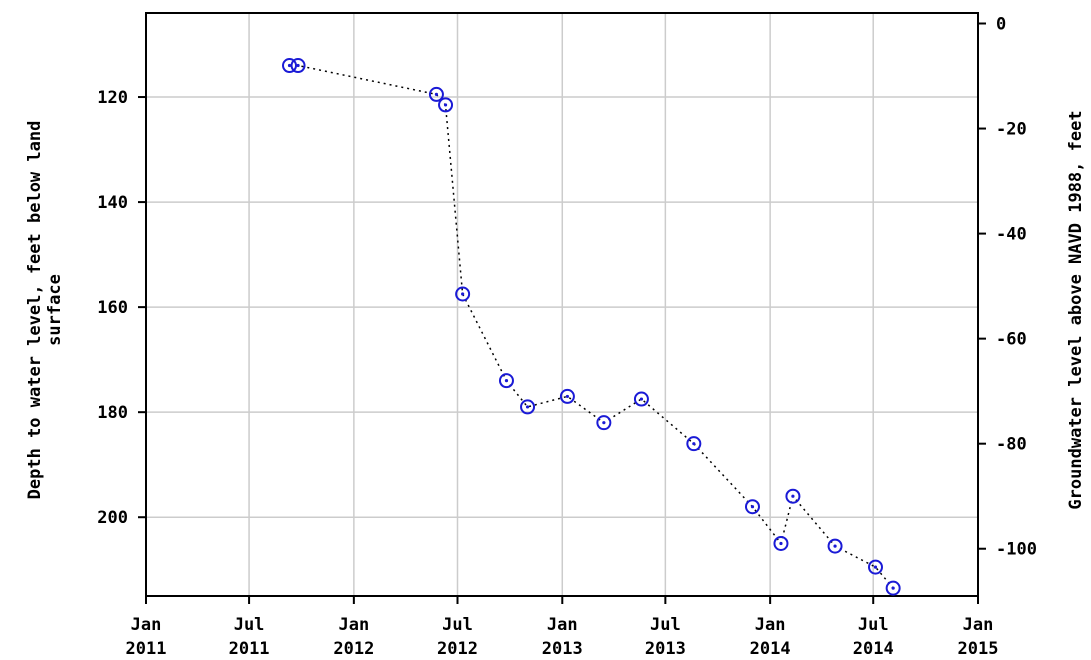  I want to click on right-y-tick-label: -40, so click(1011, 235).